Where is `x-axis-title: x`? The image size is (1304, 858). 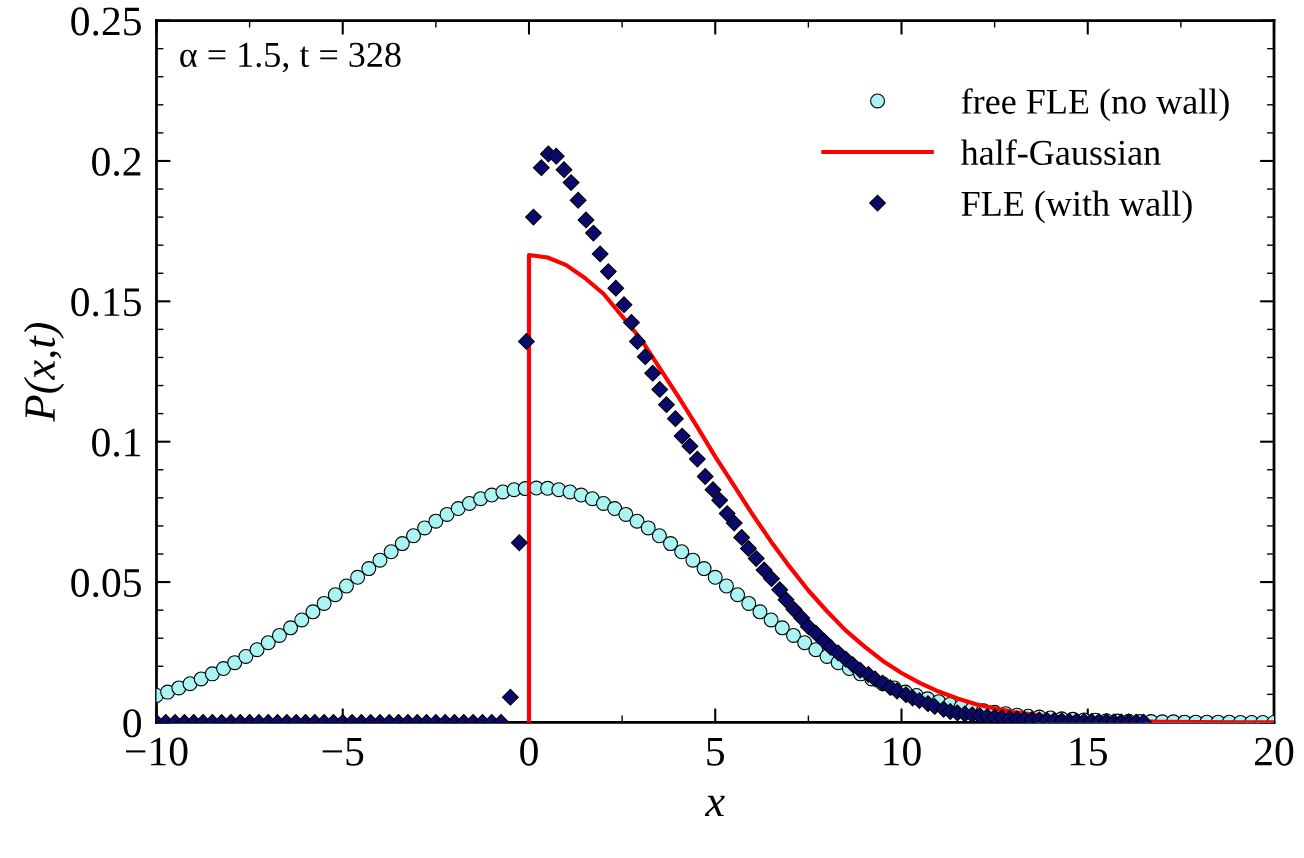
x-axis-title: x is located at coordinates (714, 806).